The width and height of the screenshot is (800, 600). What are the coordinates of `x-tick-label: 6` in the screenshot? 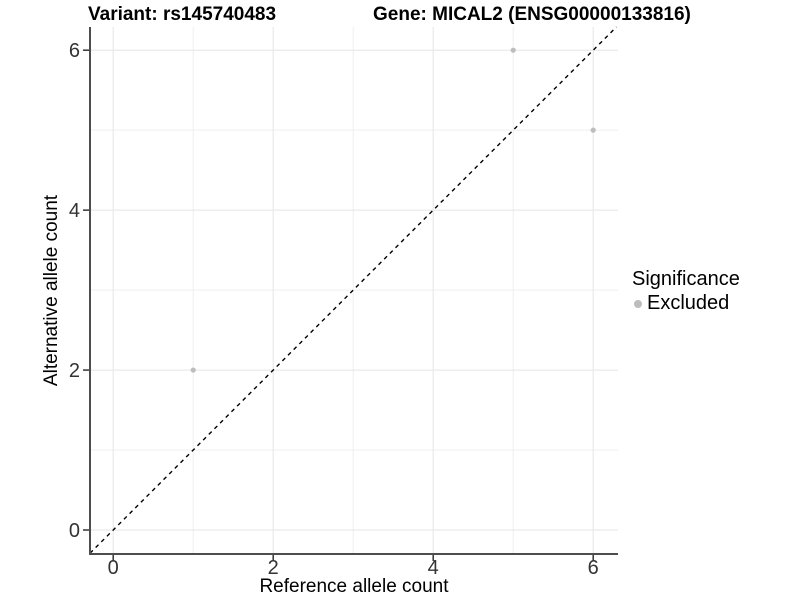 It's located at (593, 568).